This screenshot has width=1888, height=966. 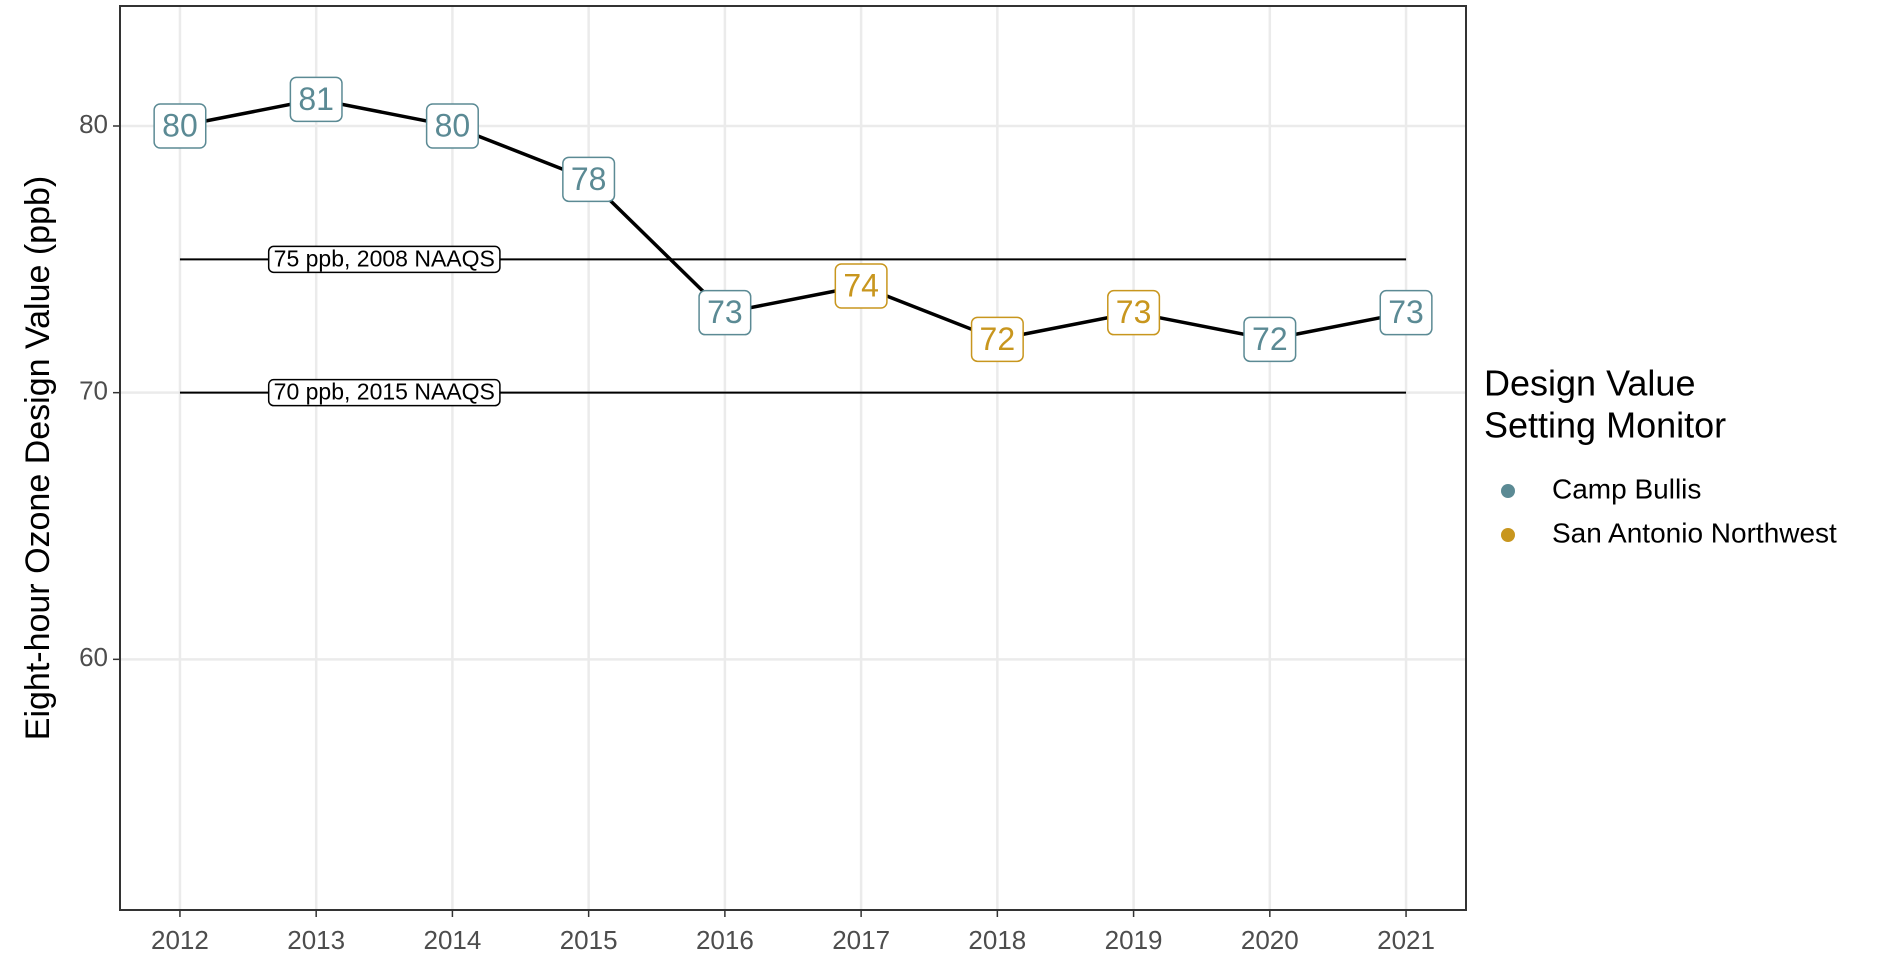 What do you see at coordinates (997, 940) in the screenshot?
I see `x-tick-label: 2018` at bounding box center [997, 940].